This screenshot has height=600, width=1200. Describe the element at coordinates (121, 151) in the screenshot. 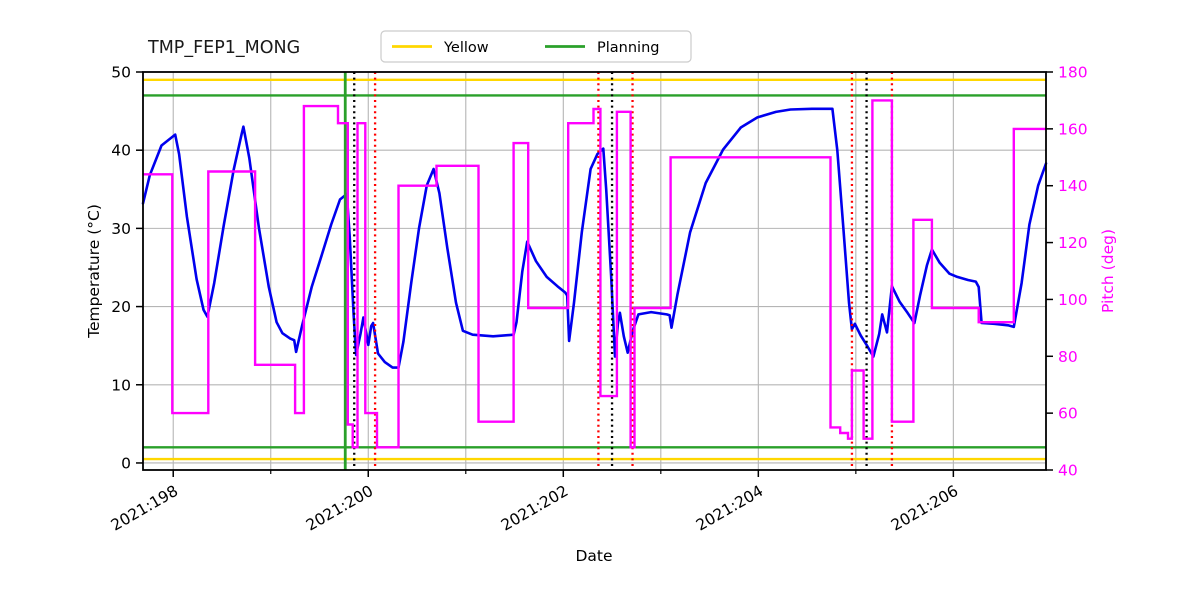

I see `y-left-tick-label: 40` at that location.